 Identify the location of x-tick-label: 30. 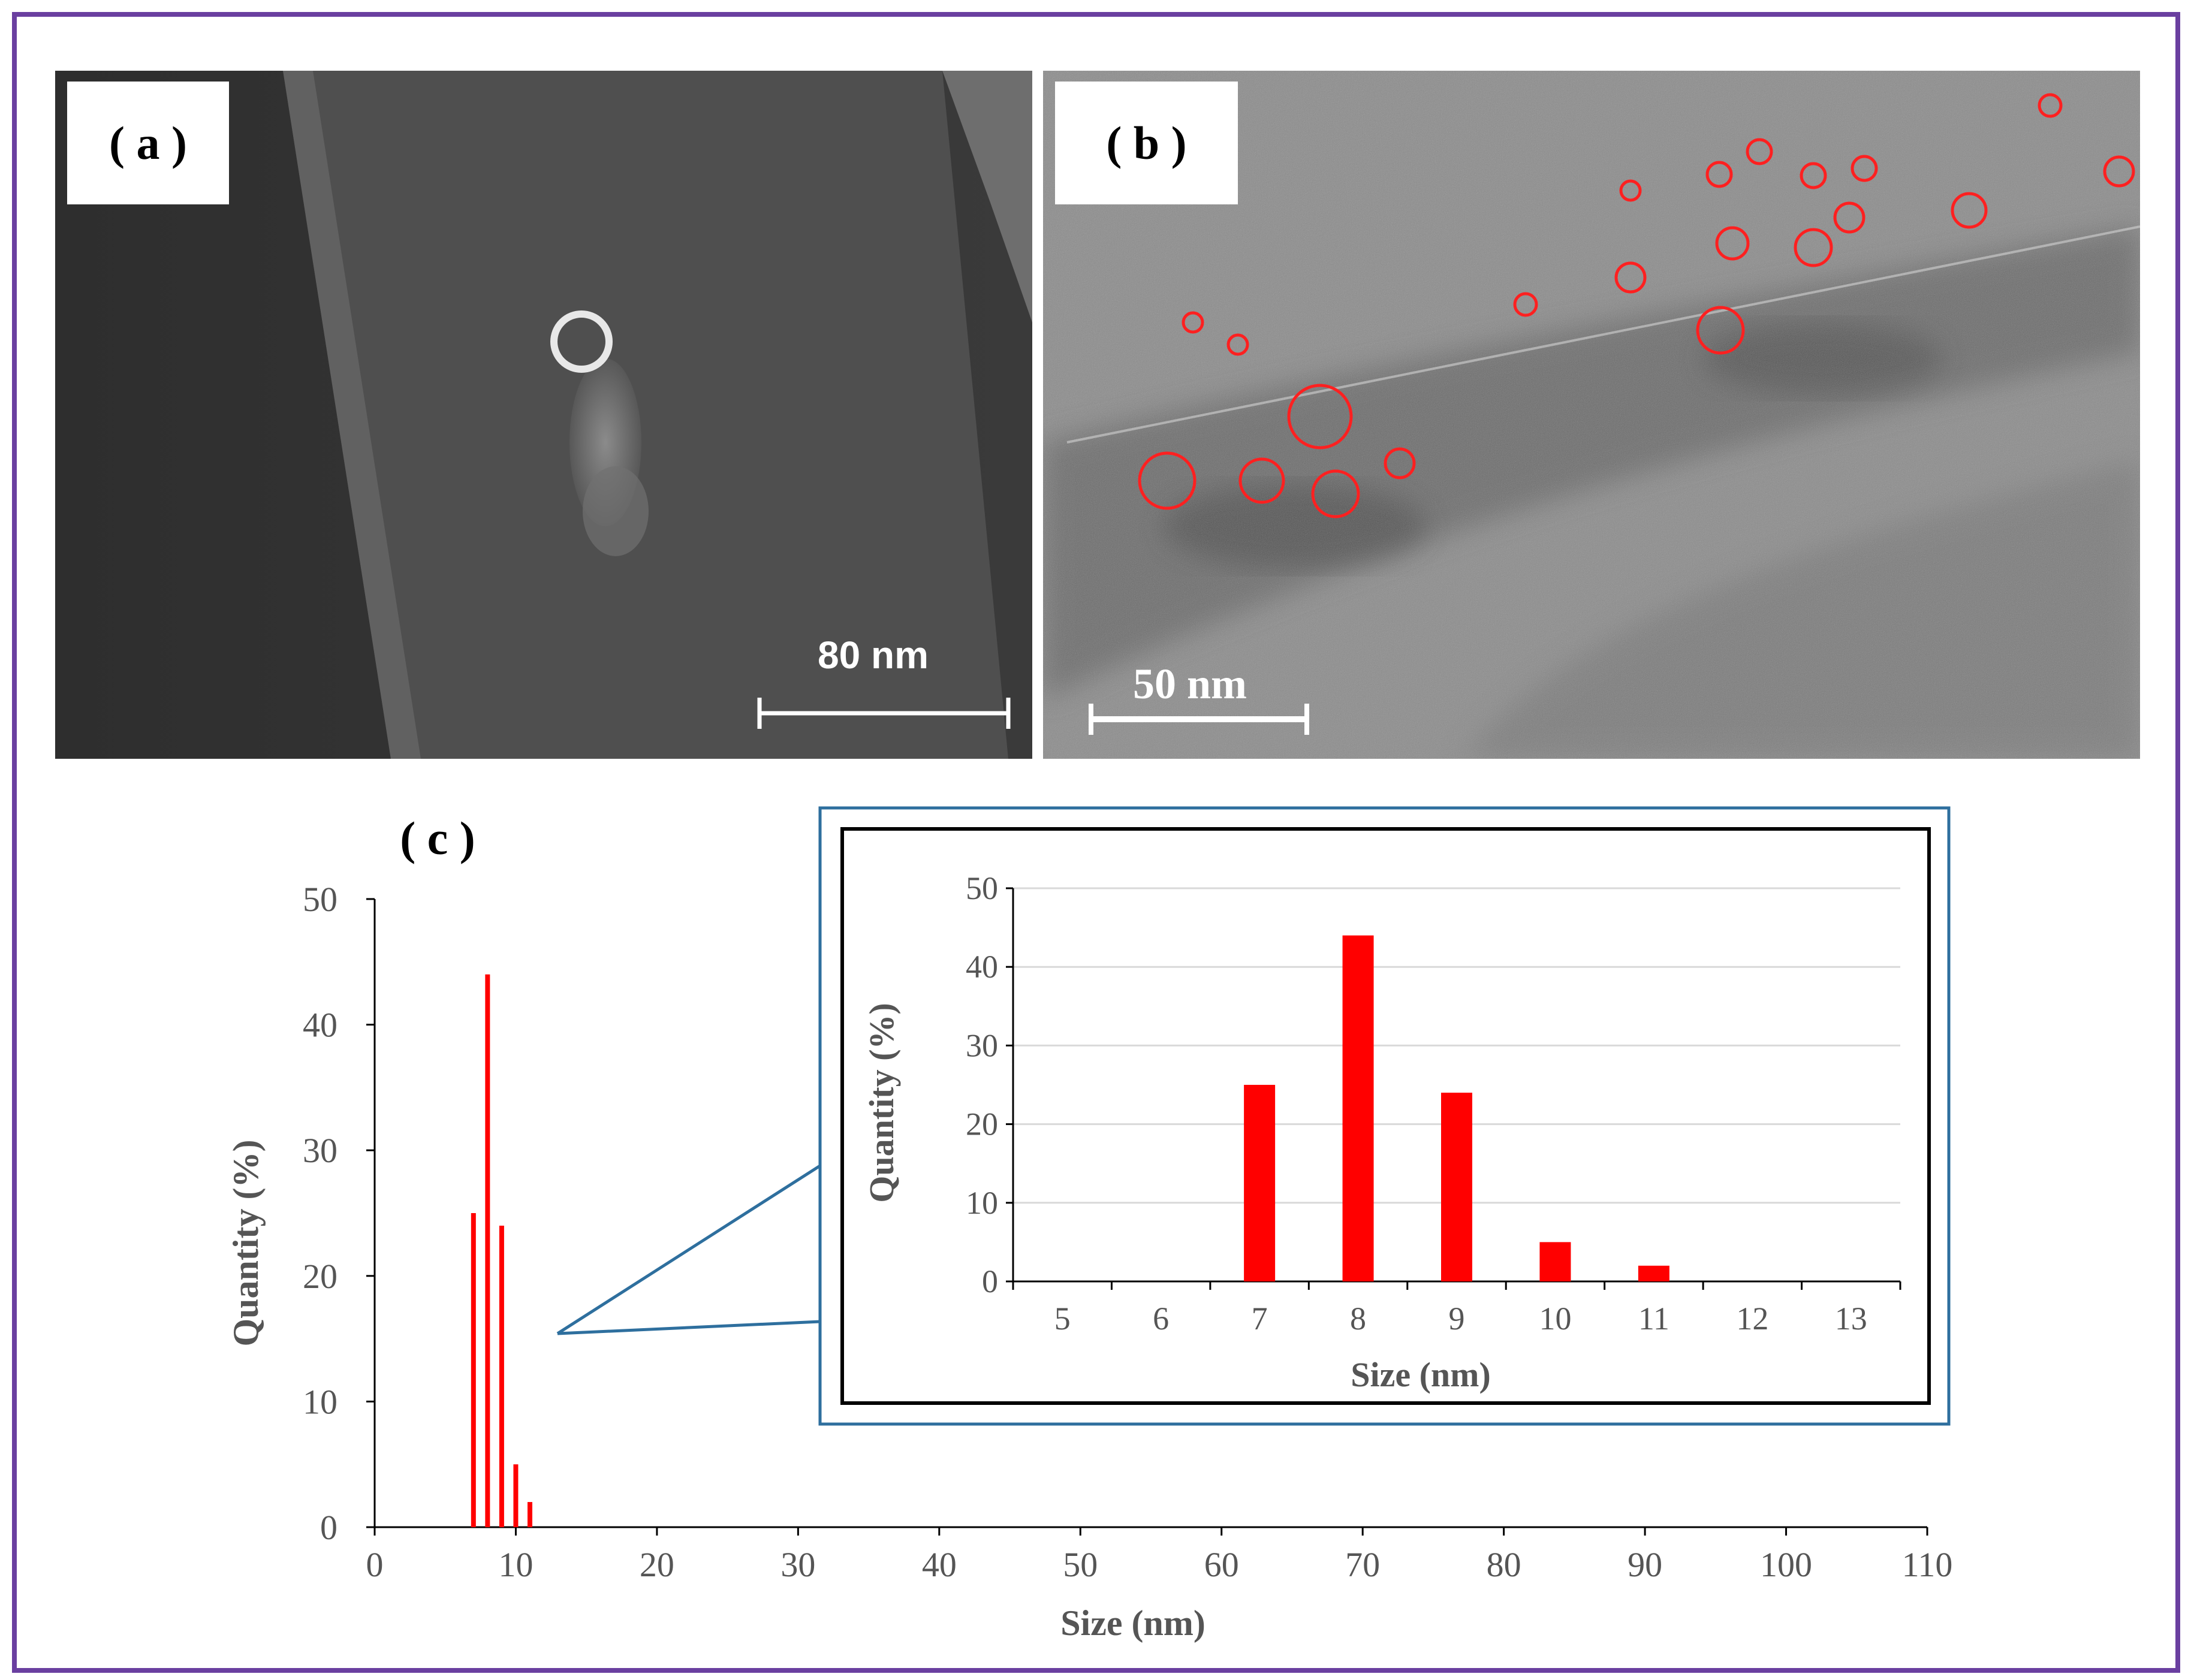
(797, 1565).